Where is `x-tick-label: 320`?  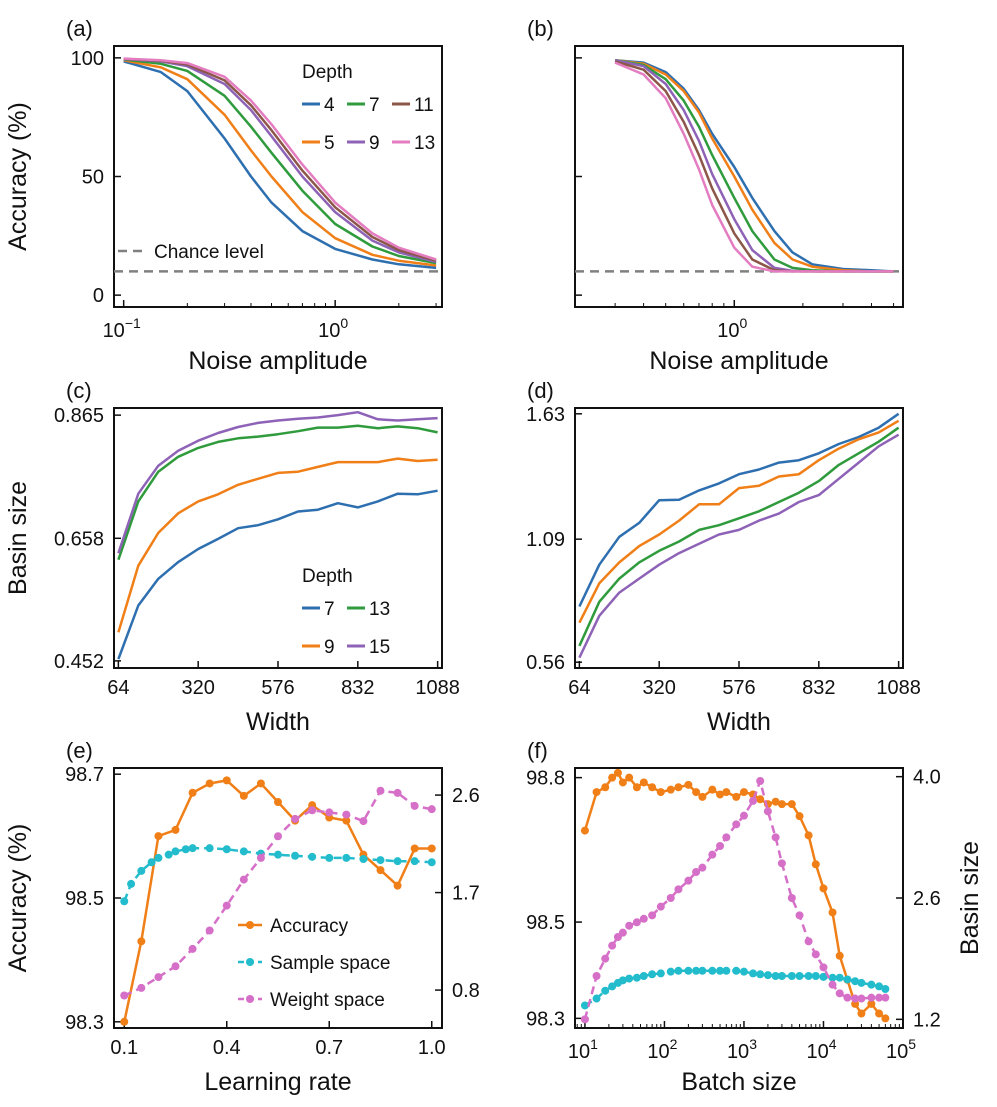 x-tick-label: 320 is located at coordinates (658, 688).